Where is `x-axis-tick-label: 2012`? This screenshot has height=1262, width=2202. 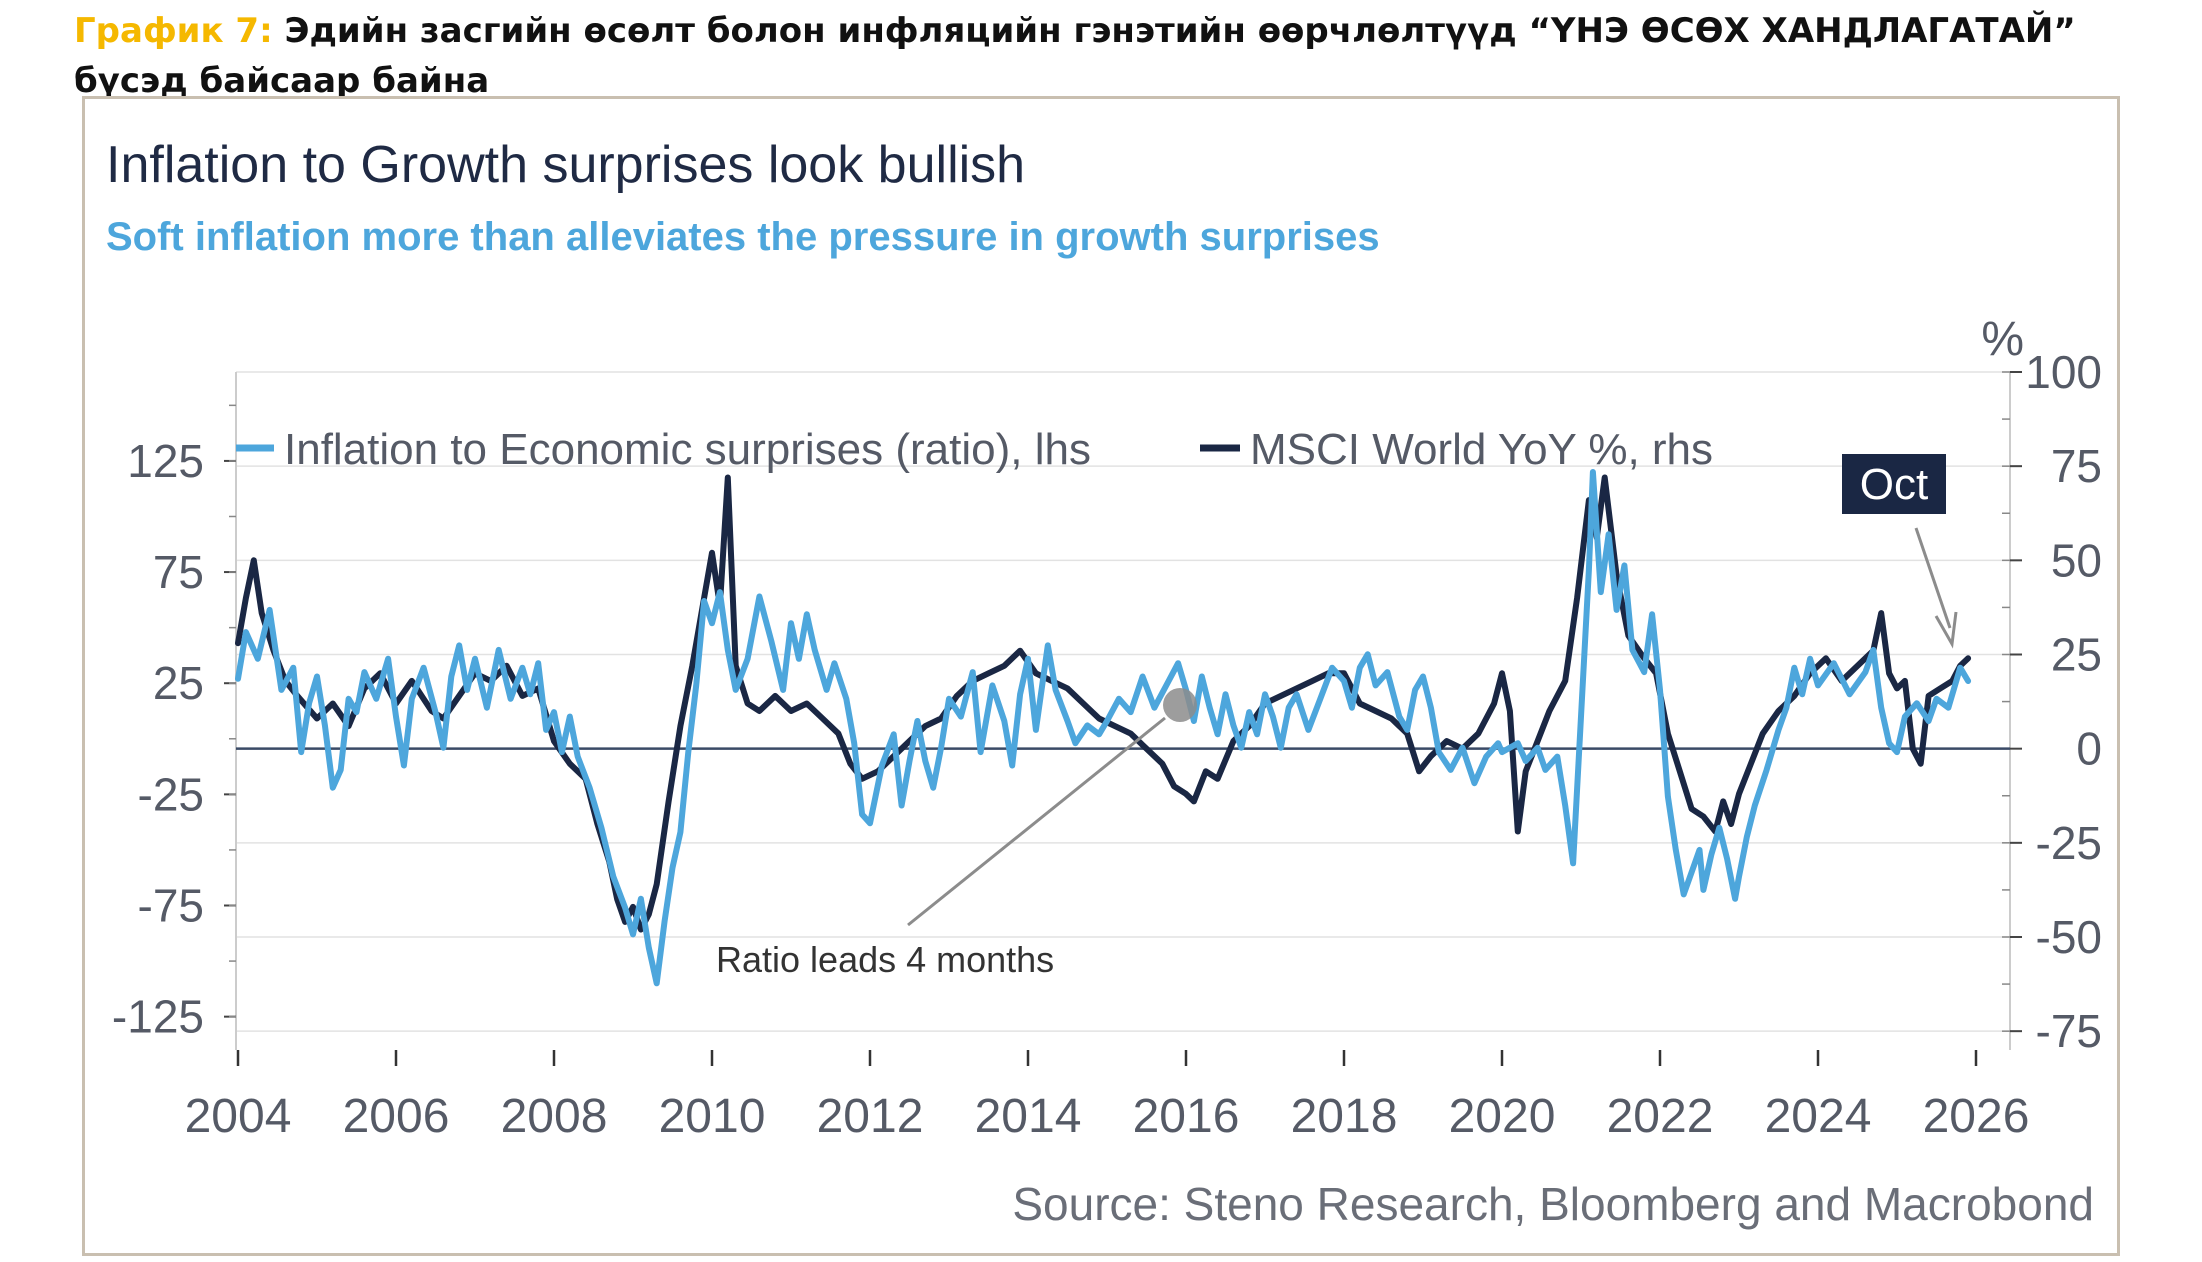 x-axis-tick-label: 2012 is located at coordinates (870, 1116).